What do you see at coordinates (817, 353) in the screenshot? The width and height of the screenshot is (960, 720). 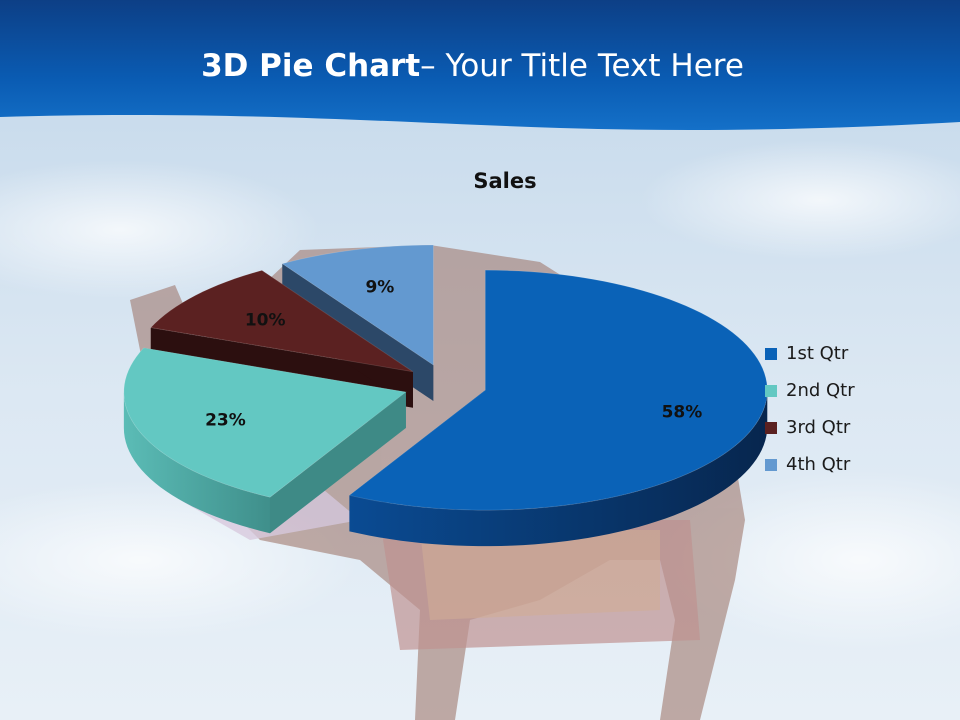 I see `legend-label: 1st Qtr` at bounding box center [817, 353].